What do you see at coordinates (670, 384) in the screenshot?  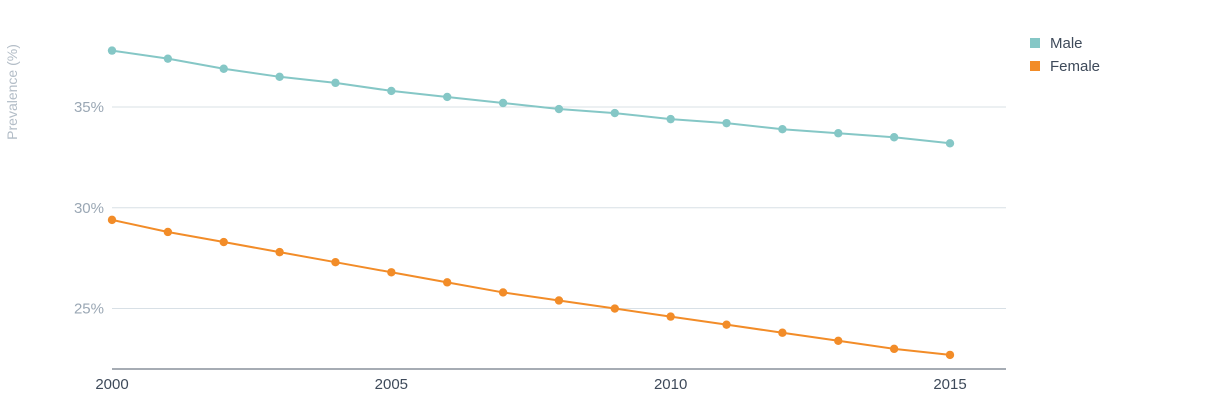 I see `x-tick-label: 2010` at bounding box center [670, 384].